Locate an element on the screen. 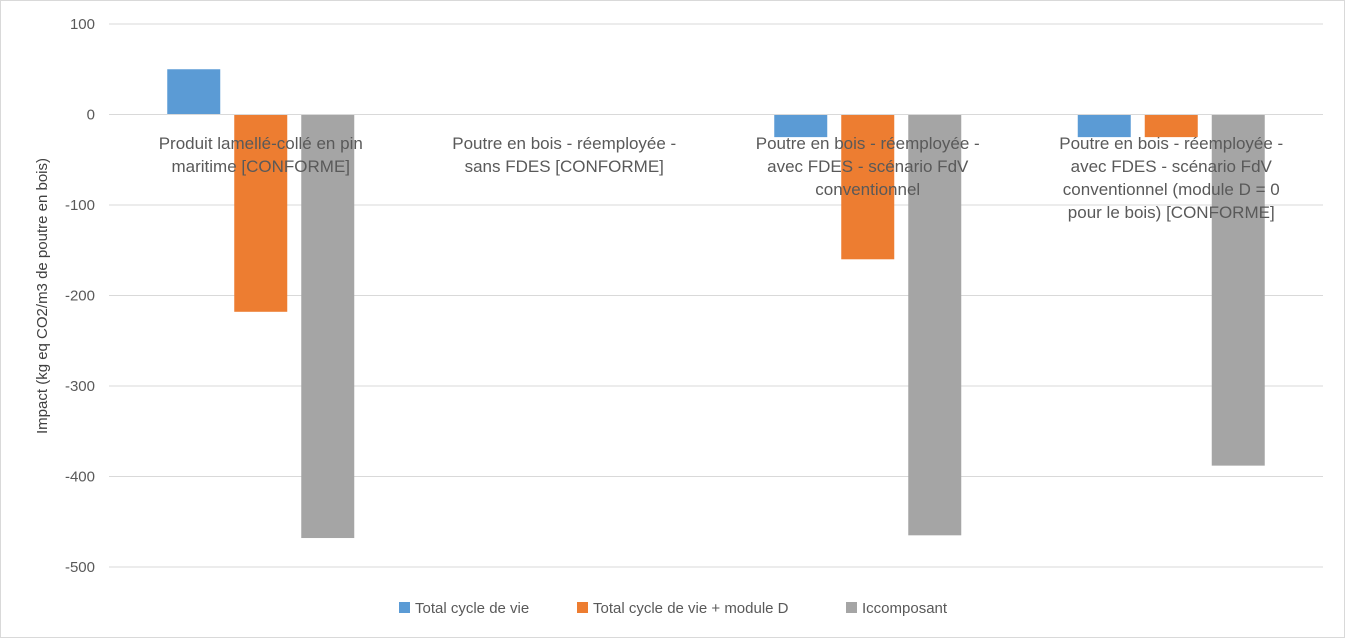 The height and width of the screenshot is (639, 1345). y-tick-label: -200 is located at coordinates (80, 296).